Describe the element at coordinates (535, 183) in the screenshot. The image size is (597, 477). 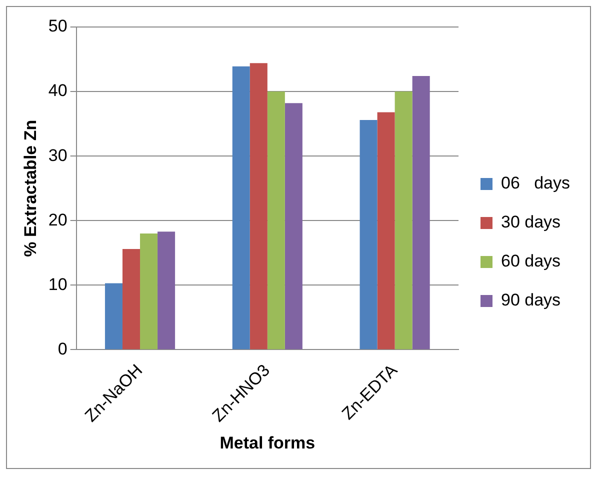
I see `legend-label: 06 days` at that location.